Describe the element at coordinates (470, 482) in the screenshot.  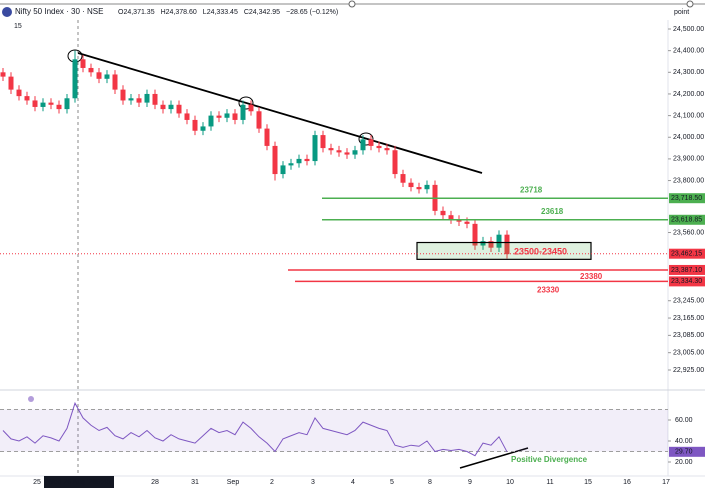
I see `x-tick-label: 9` at that location.